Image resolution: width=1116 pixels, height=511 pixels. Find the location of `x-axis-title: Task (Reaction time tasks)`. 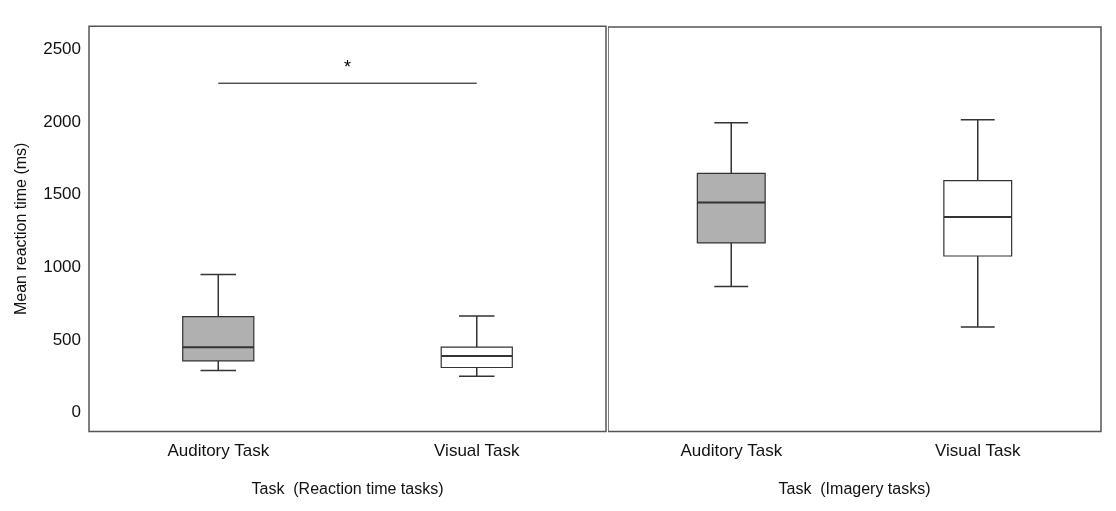

x-axis-title: Task (Reaction time tasks) is located at coordinates (347, 488).